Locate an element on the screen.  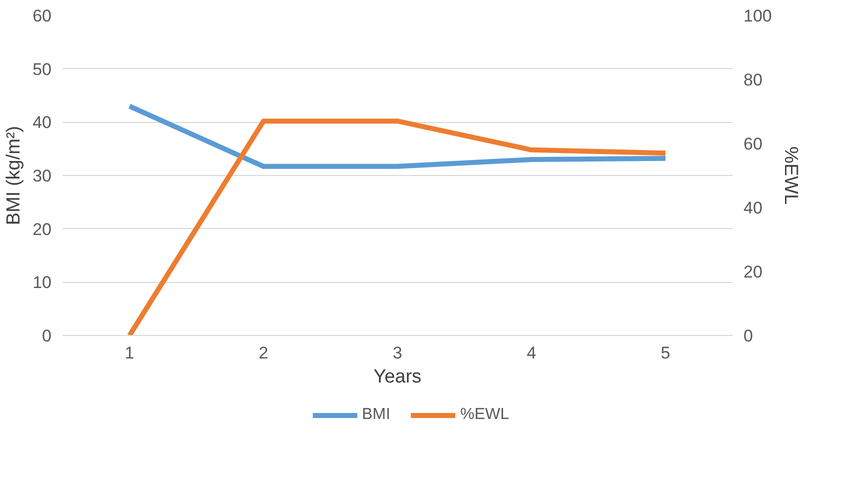
x-tick-label: 2 is located at coordinates (263, 353).